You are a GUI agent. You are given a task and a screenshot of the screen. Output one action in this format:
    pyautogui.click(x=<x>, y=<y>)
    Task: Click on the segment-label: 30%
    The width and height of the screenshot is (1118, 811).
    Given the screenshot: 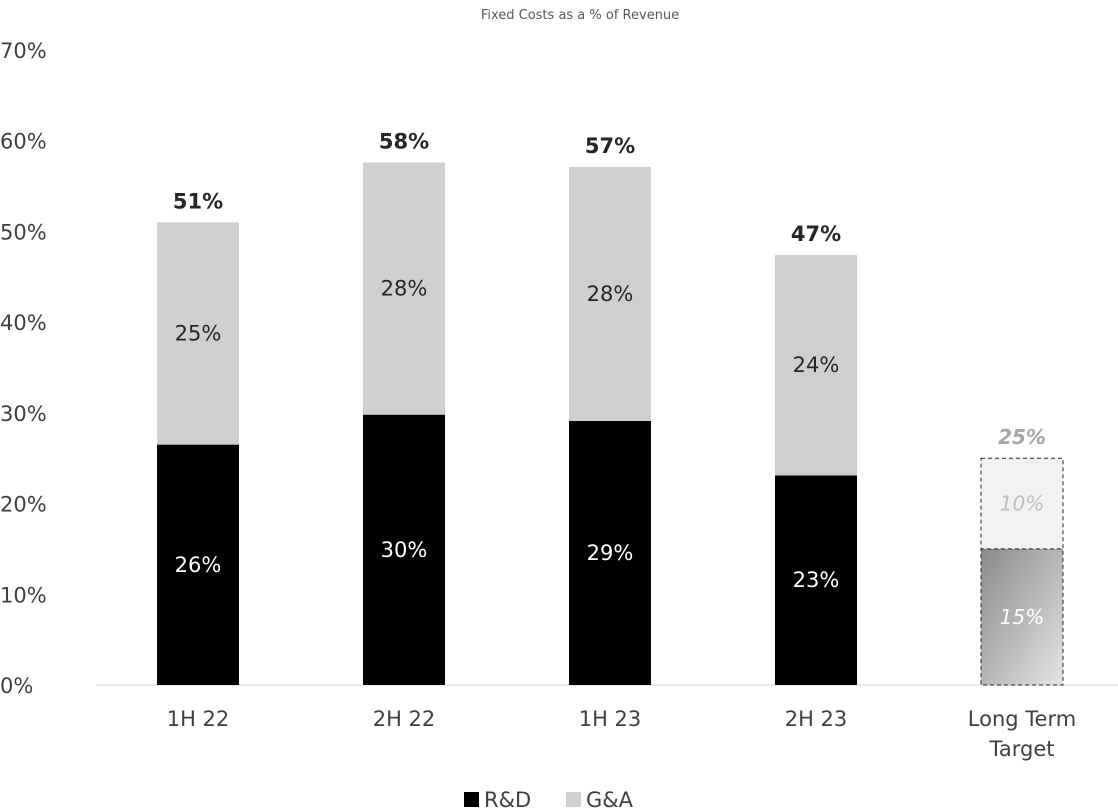 What is the action you would take?
    pyautogui.click(x=404, y=550)
    